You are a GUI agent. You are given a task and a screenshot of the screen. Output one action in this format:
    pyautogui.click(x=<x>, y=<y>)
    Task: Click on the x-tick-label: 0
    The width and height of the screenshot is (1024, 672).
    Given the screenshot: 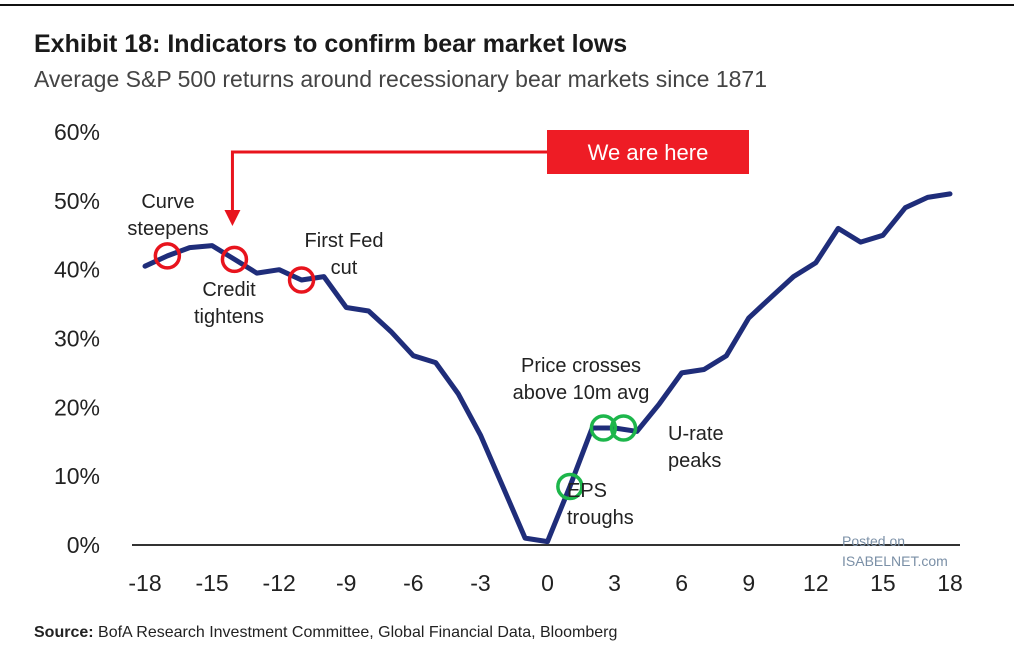 What is the action you would take?
    pyautogui.click(x=547, y=583)
    